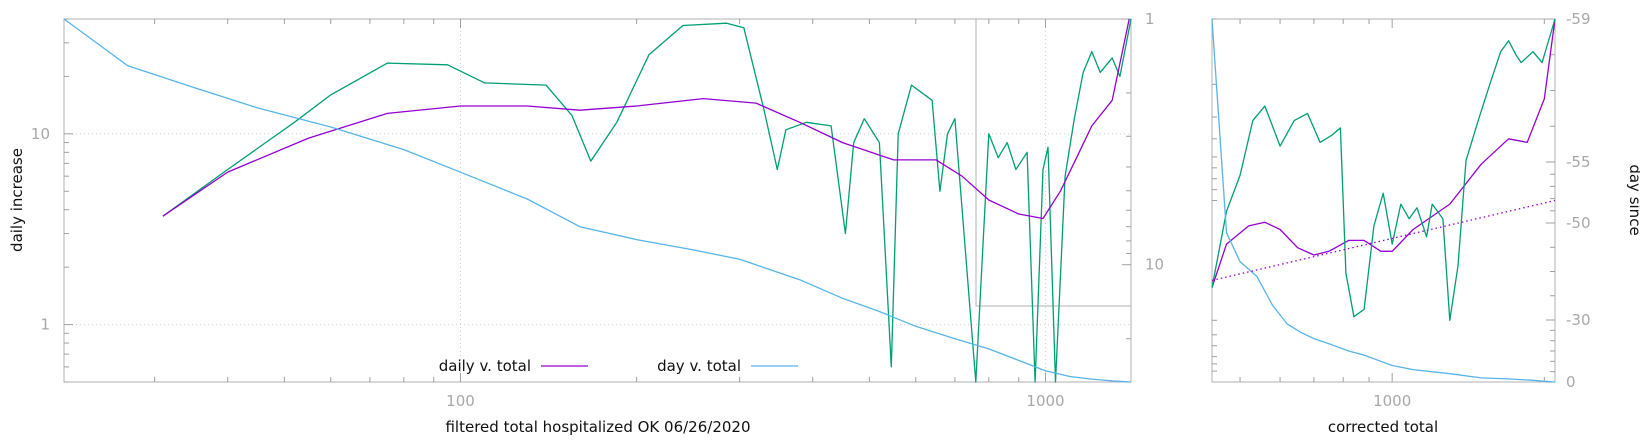  What do you see at coordinates (1150, 19) in the screenshot?
I see `main-y2-tick-label-0: 1` at bounding box center [1150, 19].